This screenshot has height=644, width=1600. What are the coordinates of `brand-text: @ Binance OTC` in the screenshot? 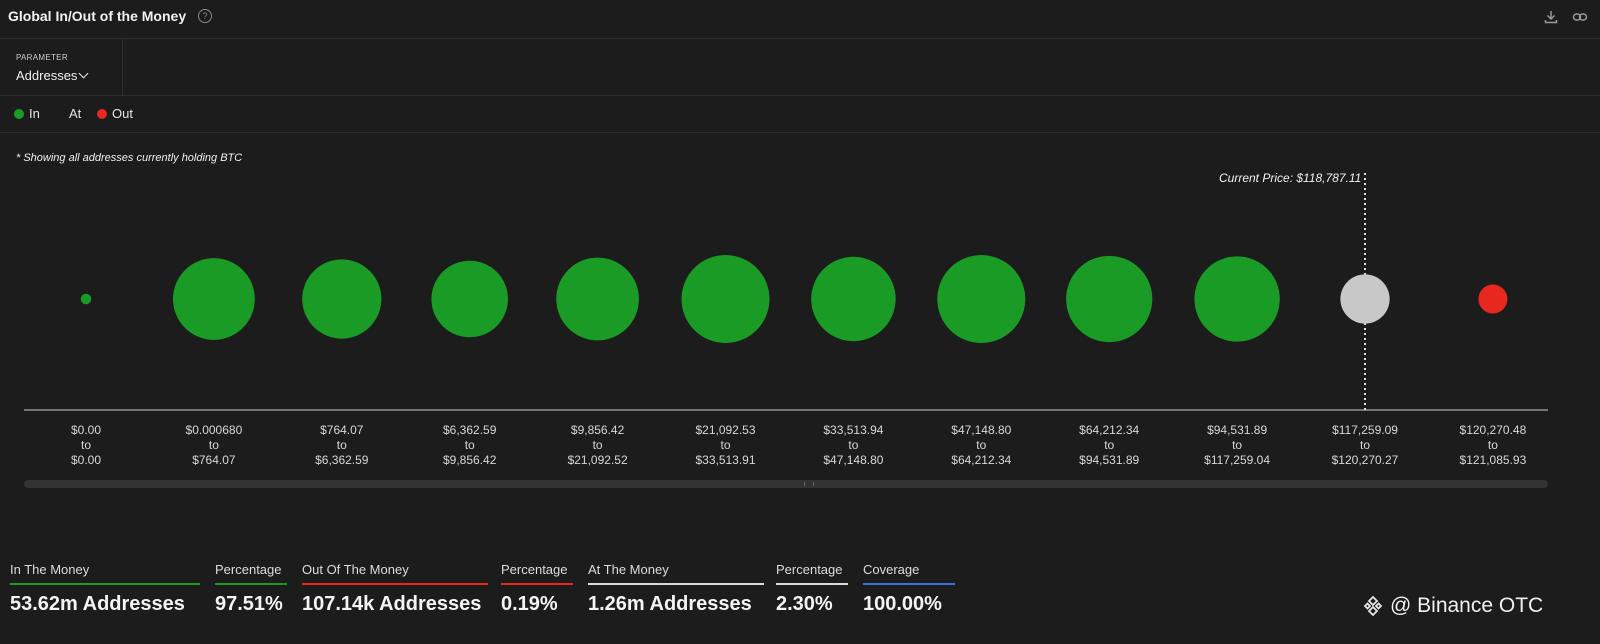 It's located at (1467, 605).